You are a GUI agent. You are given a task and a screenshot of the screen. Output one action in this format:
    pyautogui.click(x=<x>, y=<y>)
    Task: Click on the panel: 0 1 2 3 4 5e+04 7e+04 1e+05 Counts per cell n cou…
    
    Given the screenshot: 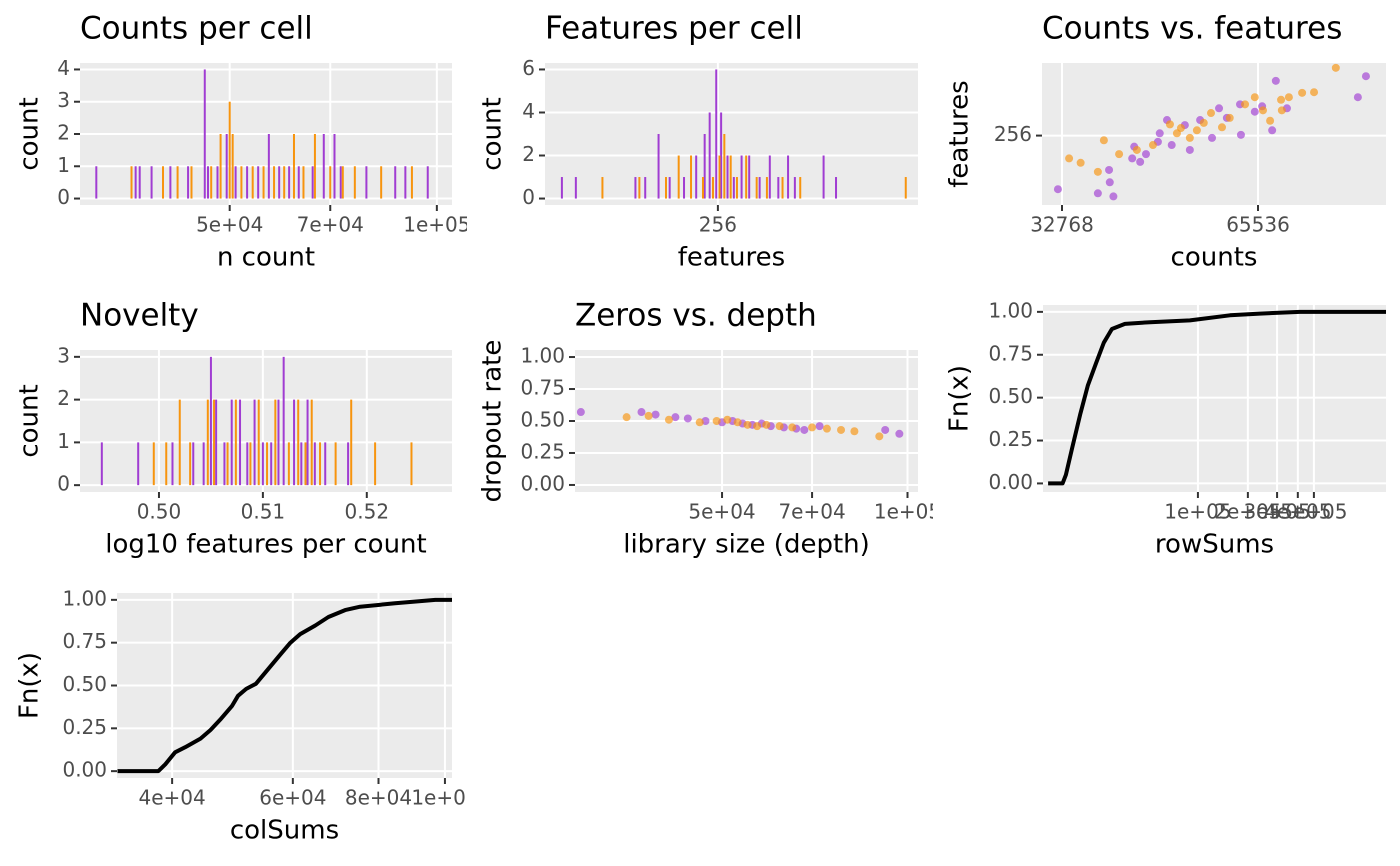 What is the action you would take?
    pyautogui.click(x=241, y=142)
    